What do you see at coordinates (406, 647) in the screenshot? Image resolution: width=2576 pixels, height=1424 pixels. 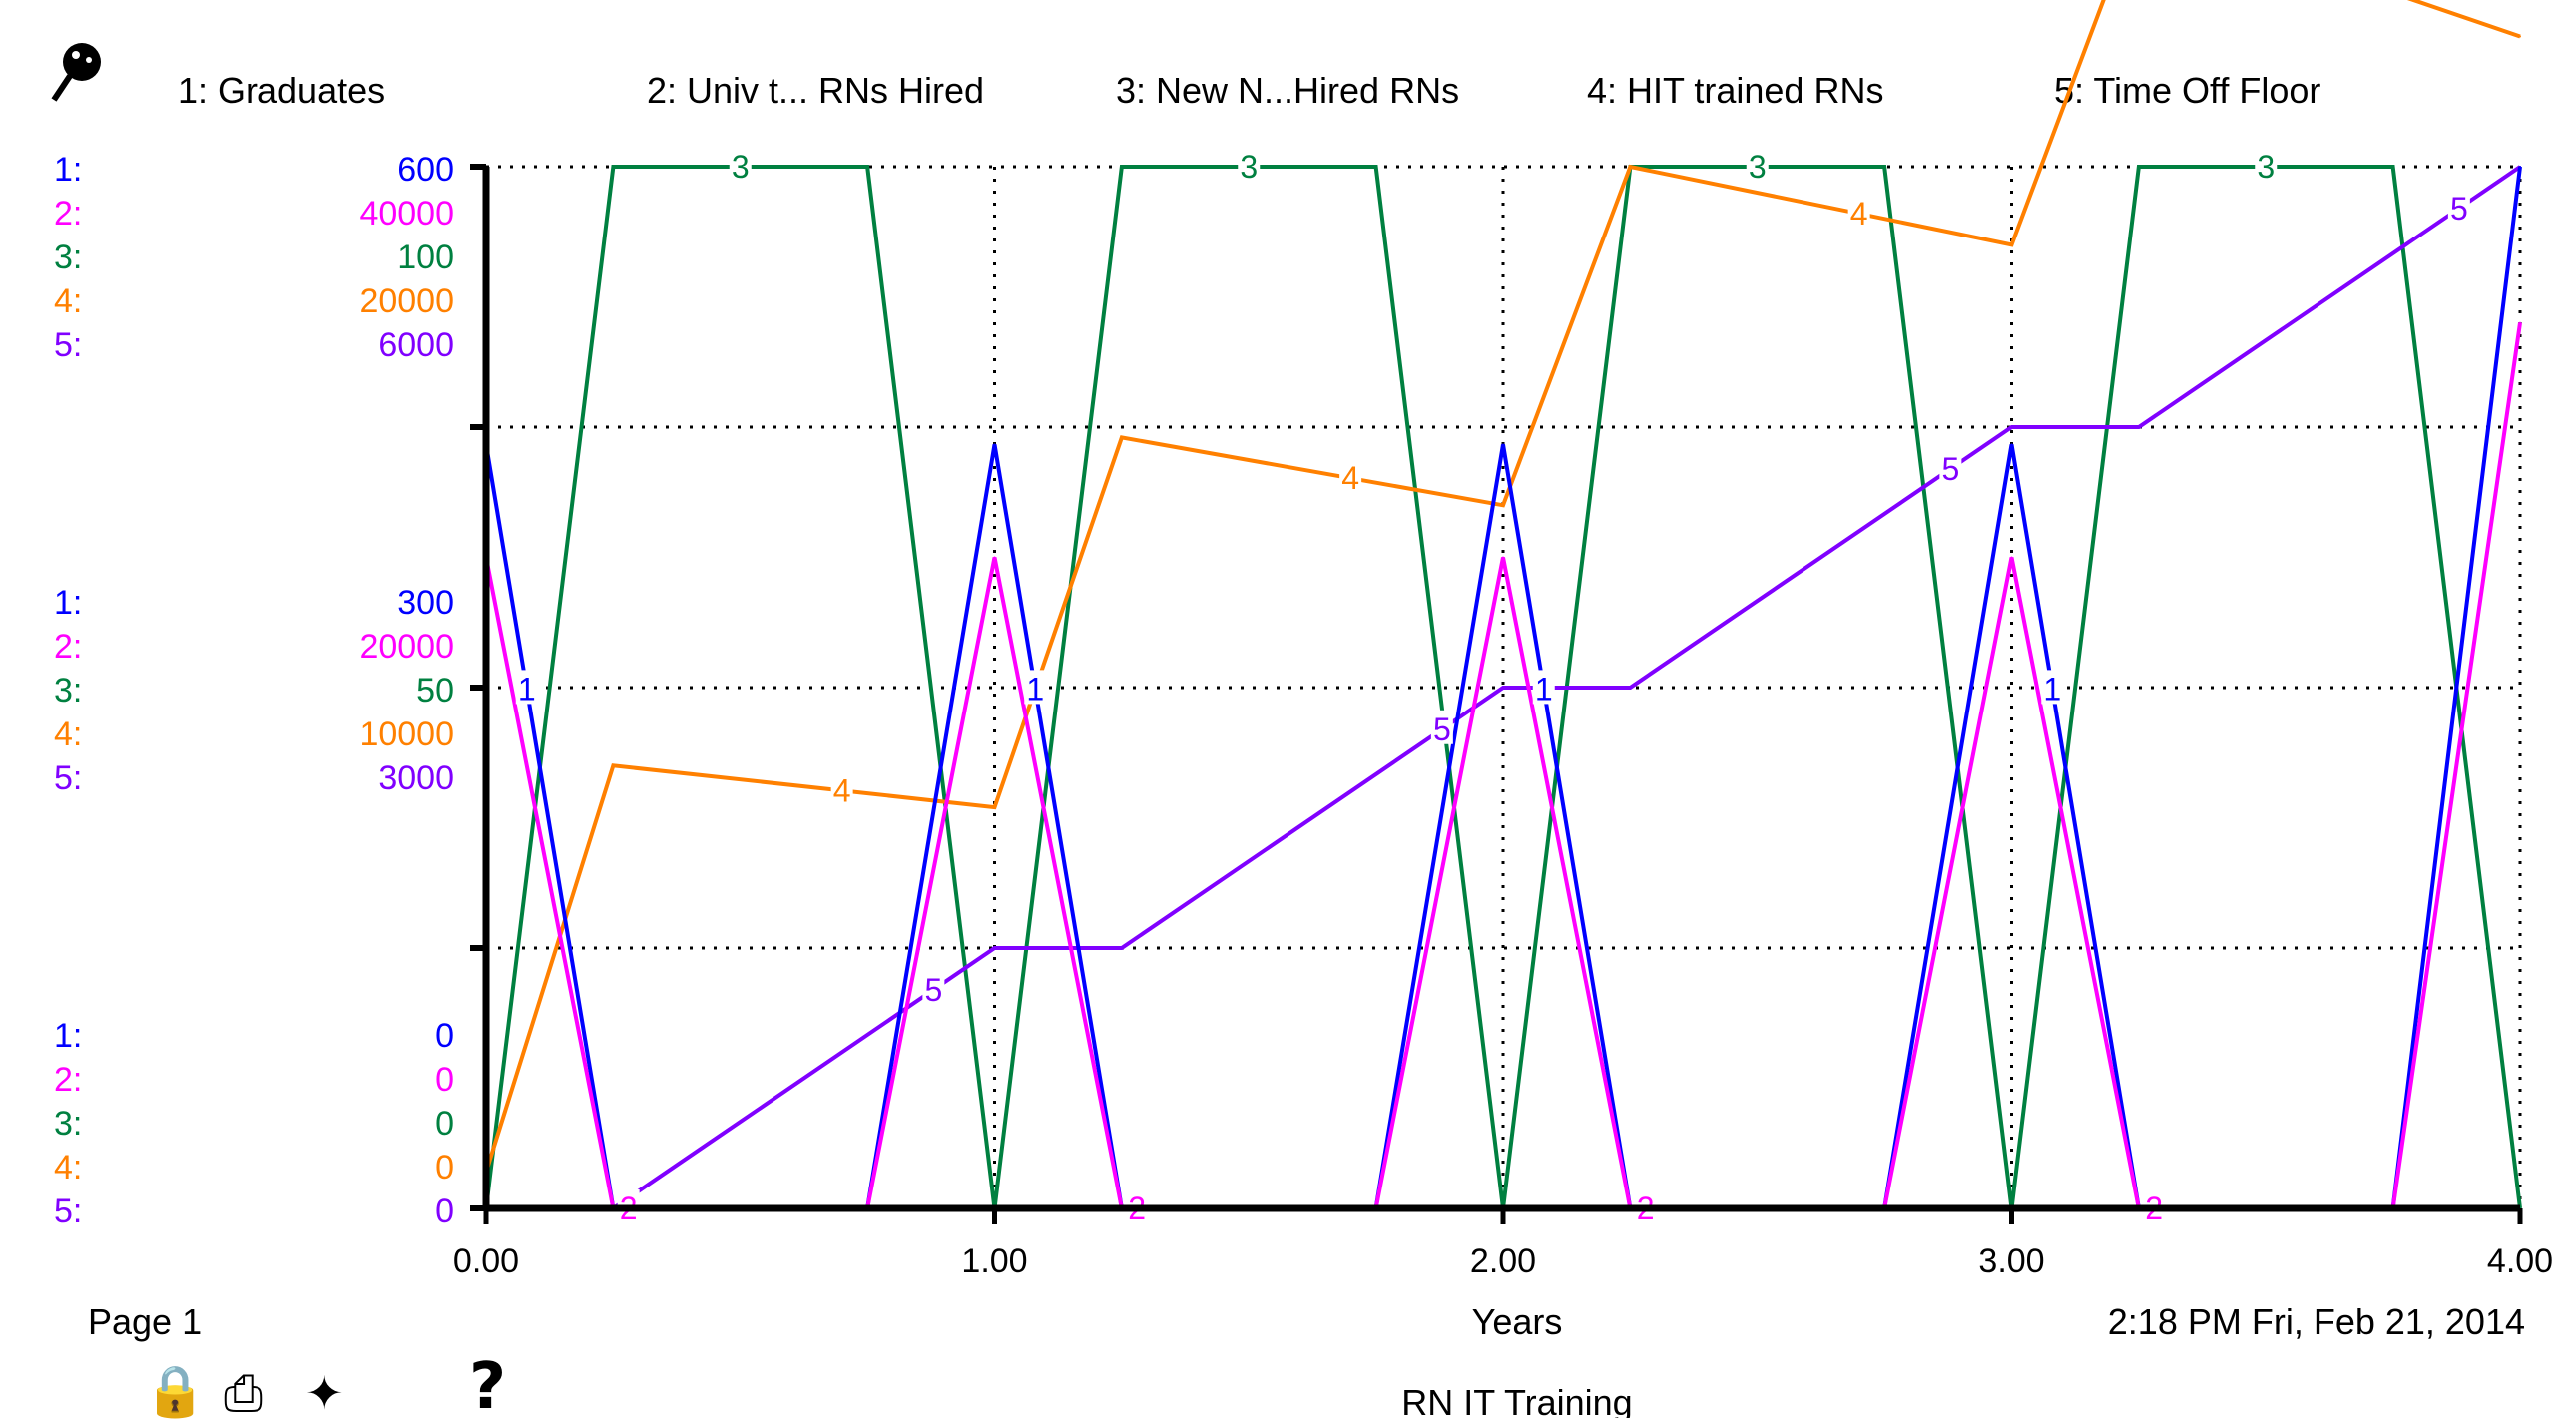 I see `scale-value: 20000` at bounding box center [406, 647].